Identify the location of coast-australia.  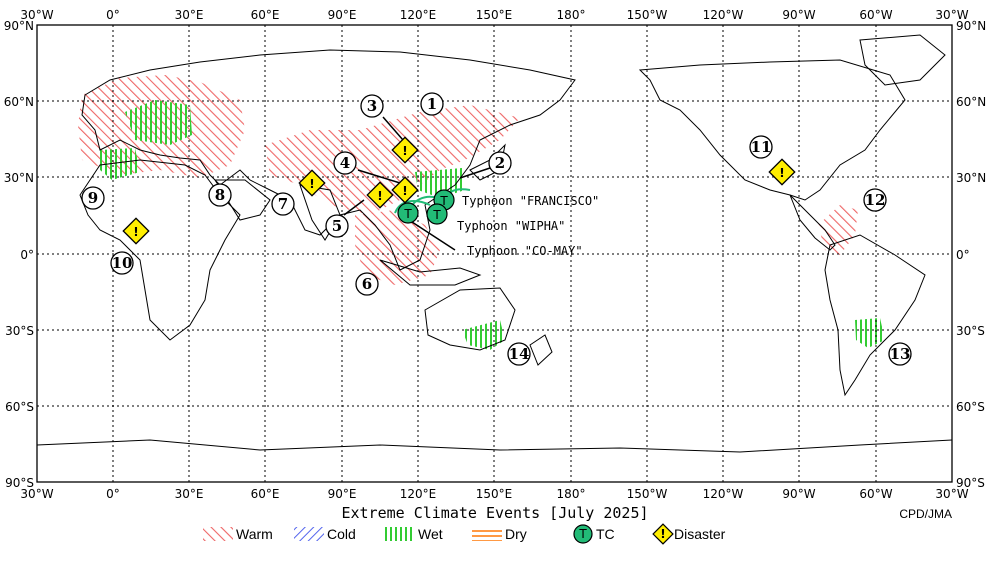
(470, 319).